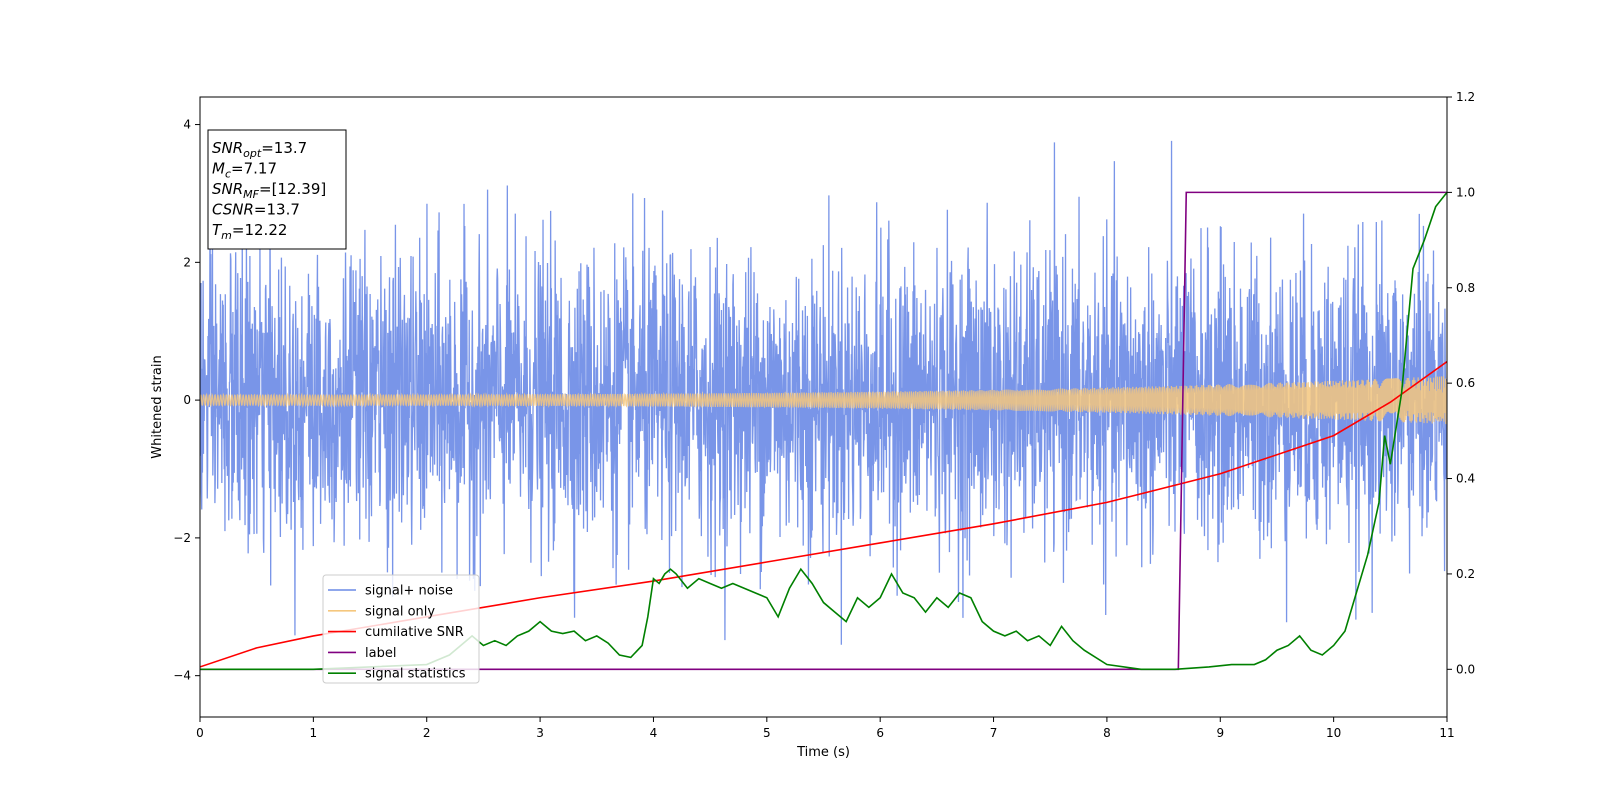  What do you see at coordinates (1107, 733) in the screenshot?
I see `x-tick-label: 8` at bounding box center [1107, 733].